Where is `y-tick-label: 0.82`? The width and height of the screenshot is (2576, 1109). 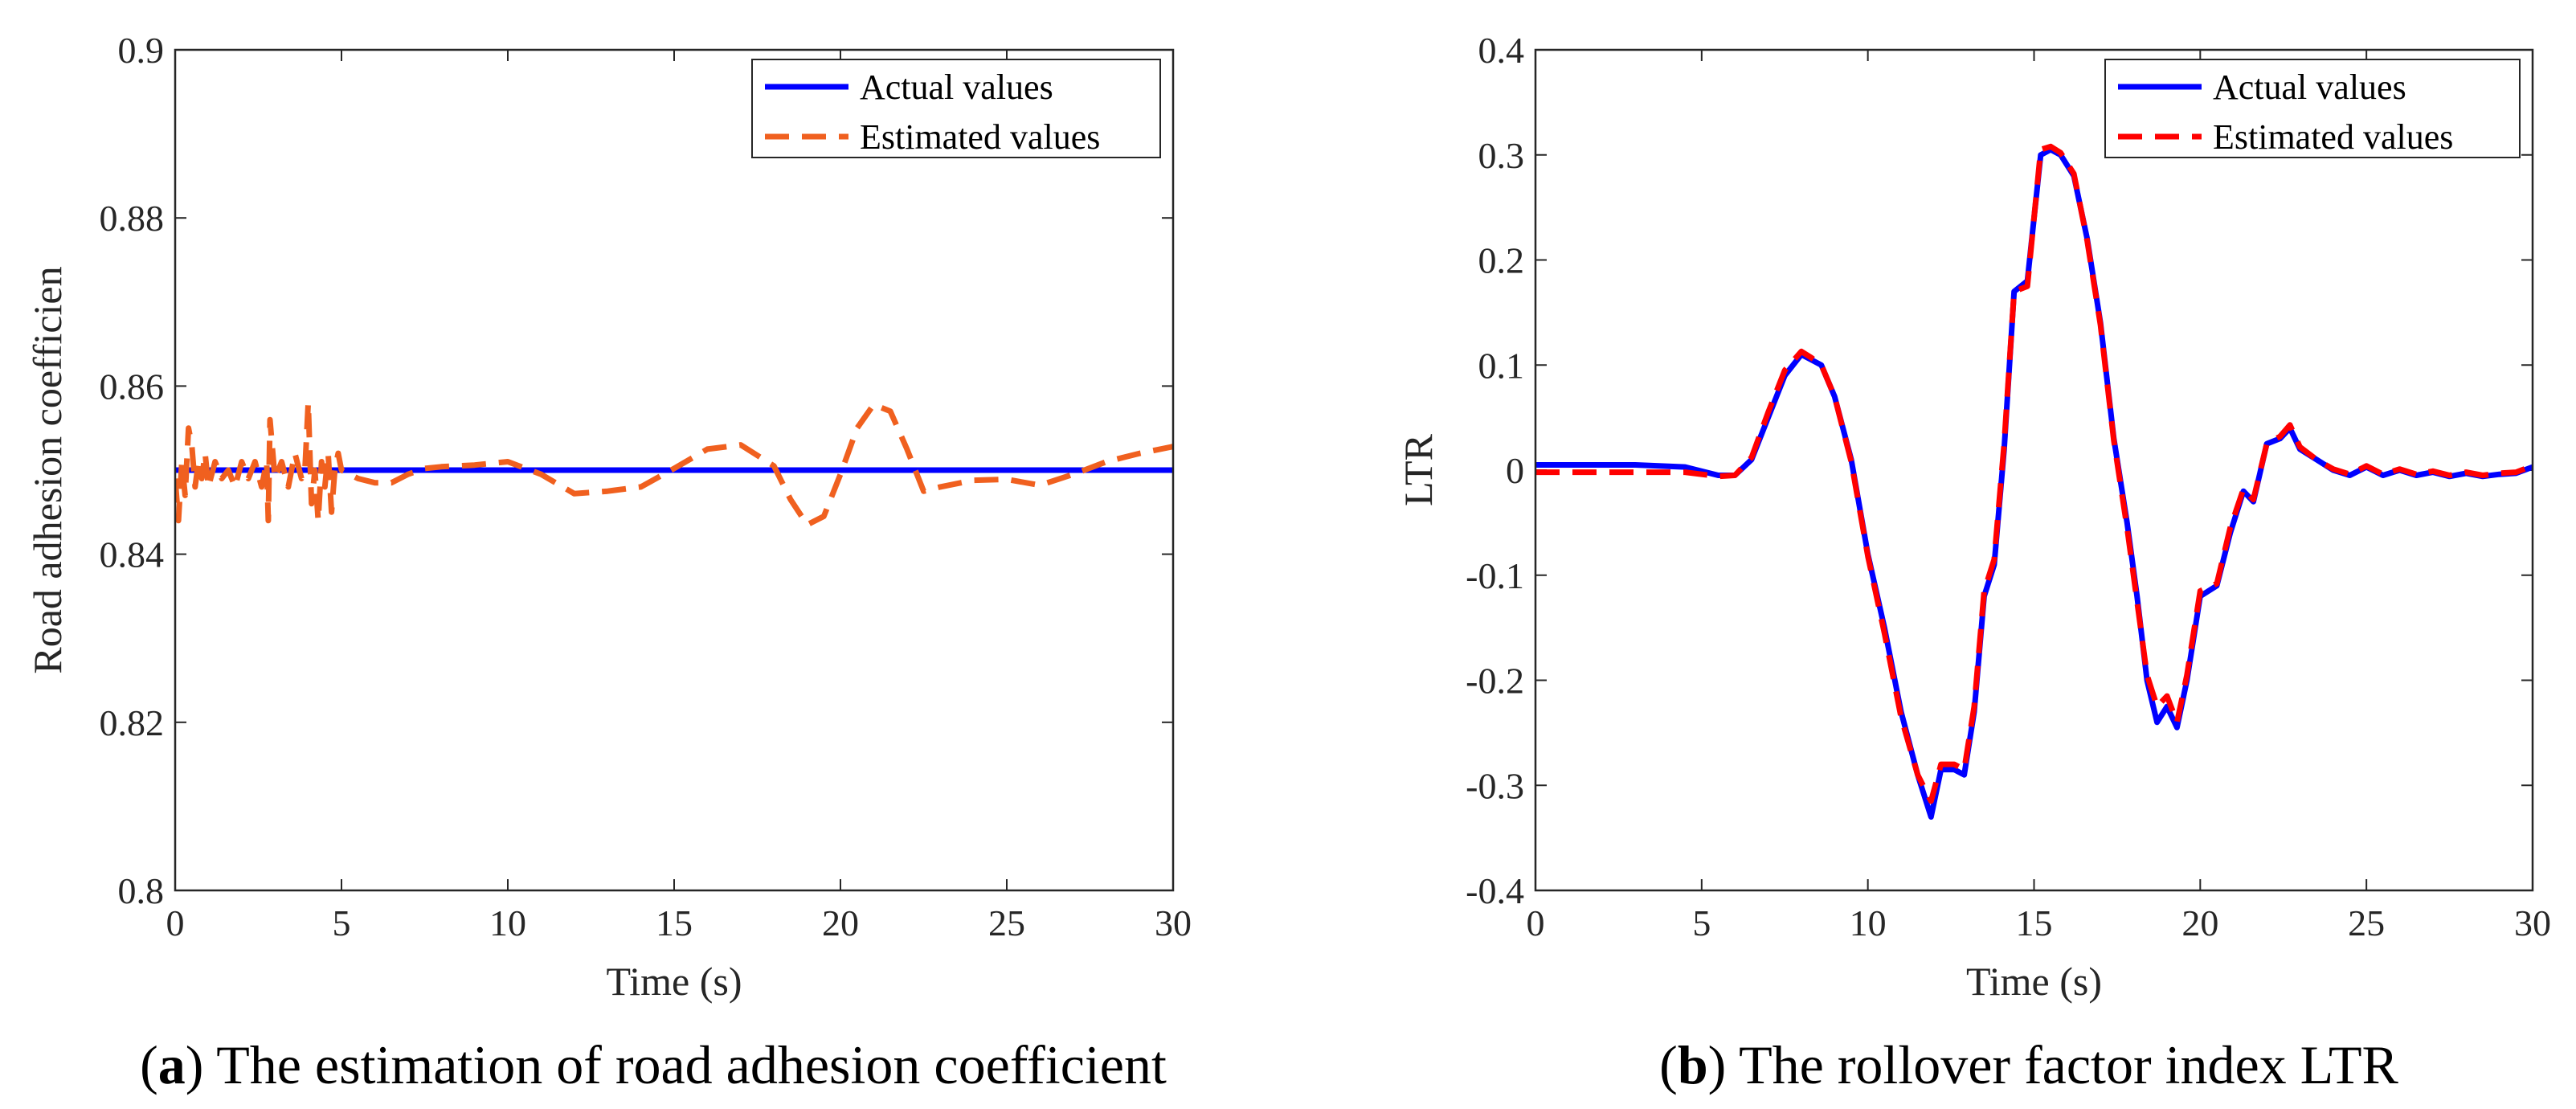 y-tick-label: 0.82 is located at coordinates (132, 722).